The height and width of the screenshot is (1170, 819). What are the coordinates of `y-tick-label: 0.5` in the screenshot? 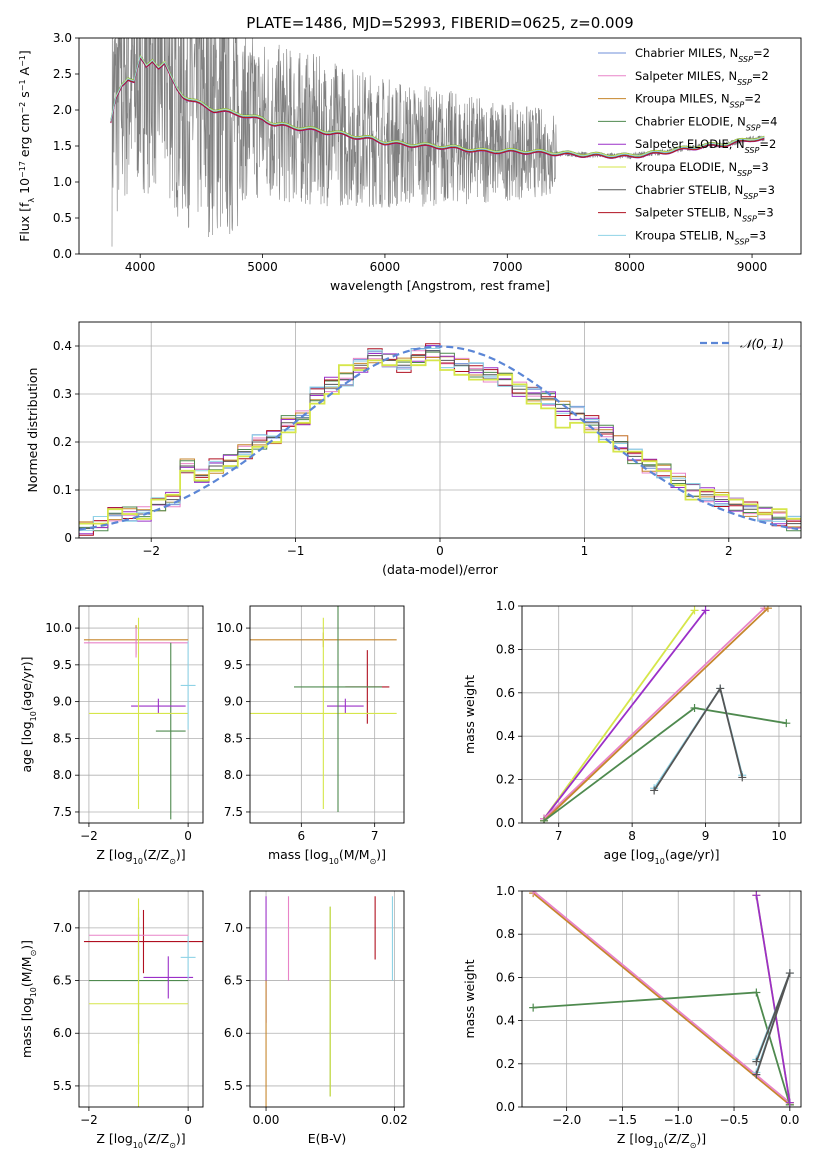 It's located at (62, 218).